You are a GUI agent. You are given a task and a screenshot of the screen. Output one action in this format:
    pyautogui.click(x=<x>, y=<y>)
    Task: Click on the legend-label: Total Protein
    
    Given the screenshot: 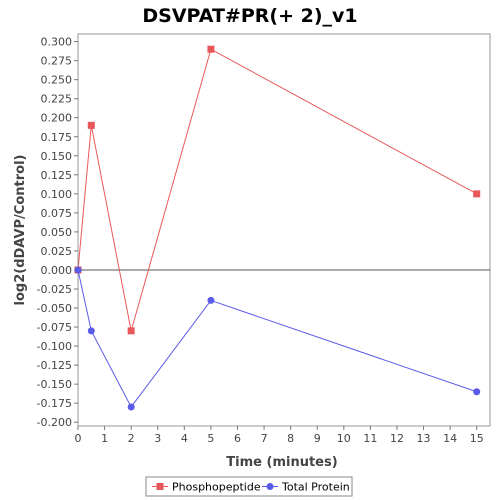 What is the action you would take?
    pyautogui.click(x=315, y=487)
    